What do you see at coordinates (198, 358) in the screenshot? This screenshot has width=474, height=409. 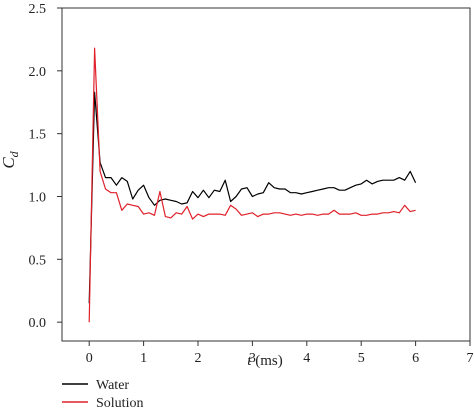 I see `x-tick-label: 2` at bounding box center [198, 358].